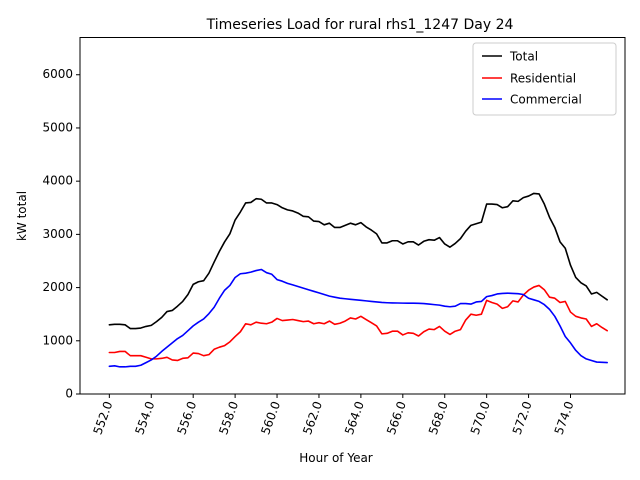 This screenshot has width=640, height=480. Describe the element at coordinates (57, 340) in the screenshot. I see `y-tick-label: 1000` at that location.